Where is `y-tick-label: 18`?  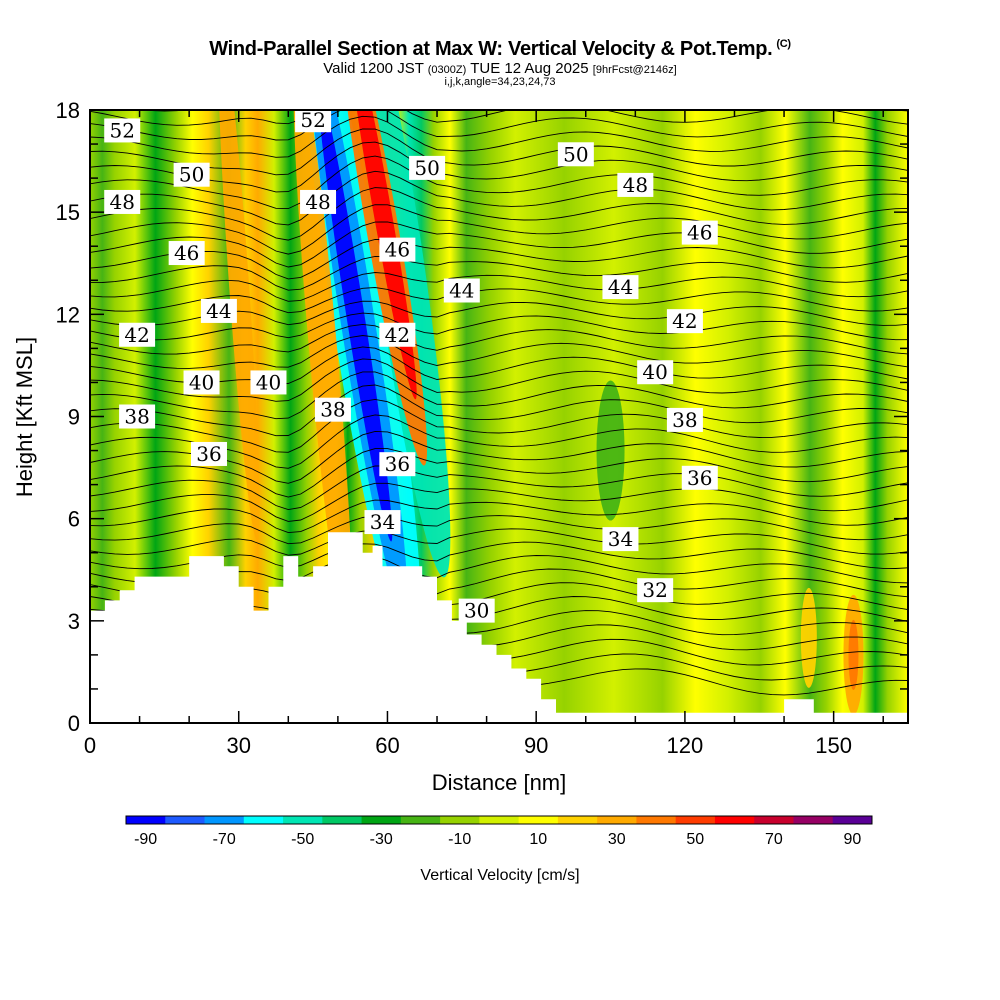
y-tick-label: 18 is located at coordinates (68, 110).